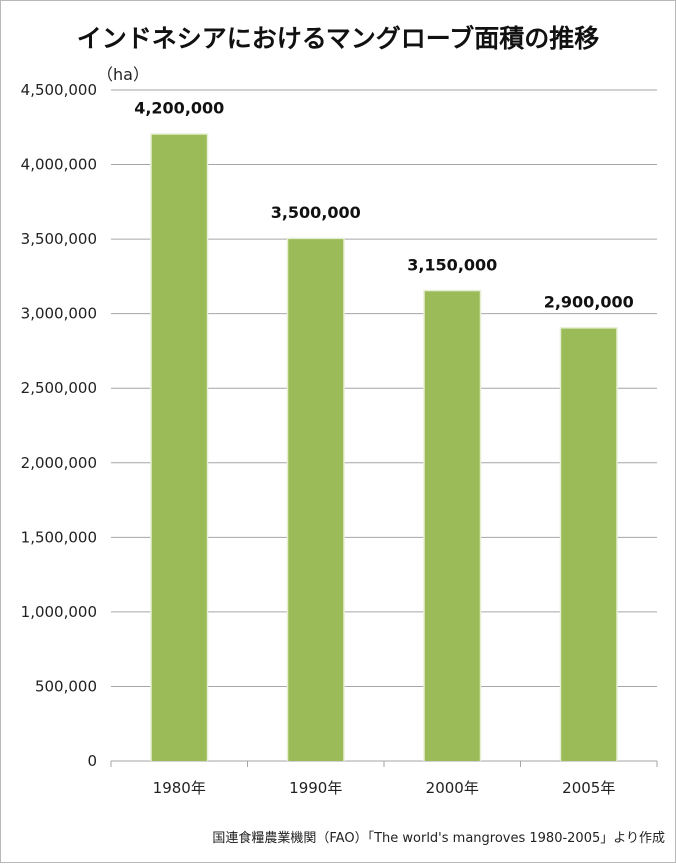 The width and height of the screenshot is (676, 864). I want to click on y-tick-label: 4,500,000, so click(59, 90).